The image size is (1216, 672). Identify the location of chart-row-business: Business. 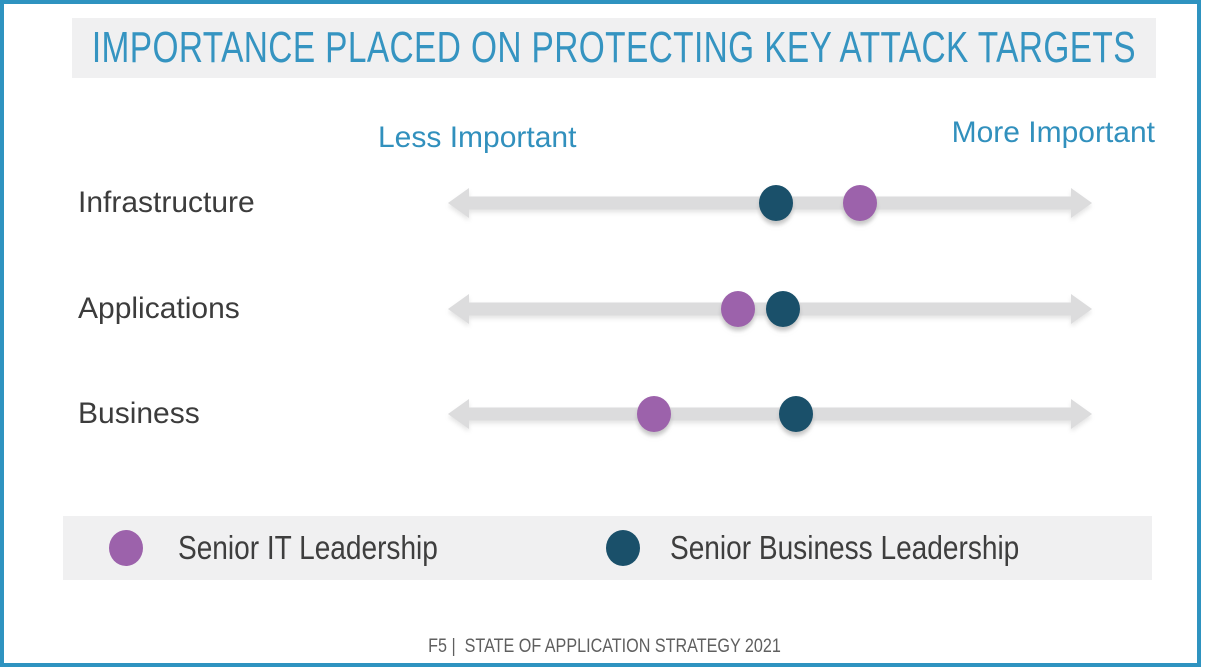
(600, 414).